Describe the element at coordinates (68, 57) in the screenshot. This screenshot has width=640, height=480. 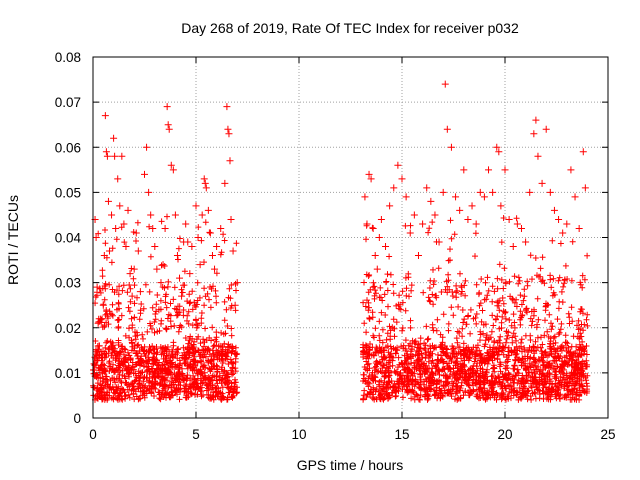
I see `y-tick-label: 0.08` at that location.